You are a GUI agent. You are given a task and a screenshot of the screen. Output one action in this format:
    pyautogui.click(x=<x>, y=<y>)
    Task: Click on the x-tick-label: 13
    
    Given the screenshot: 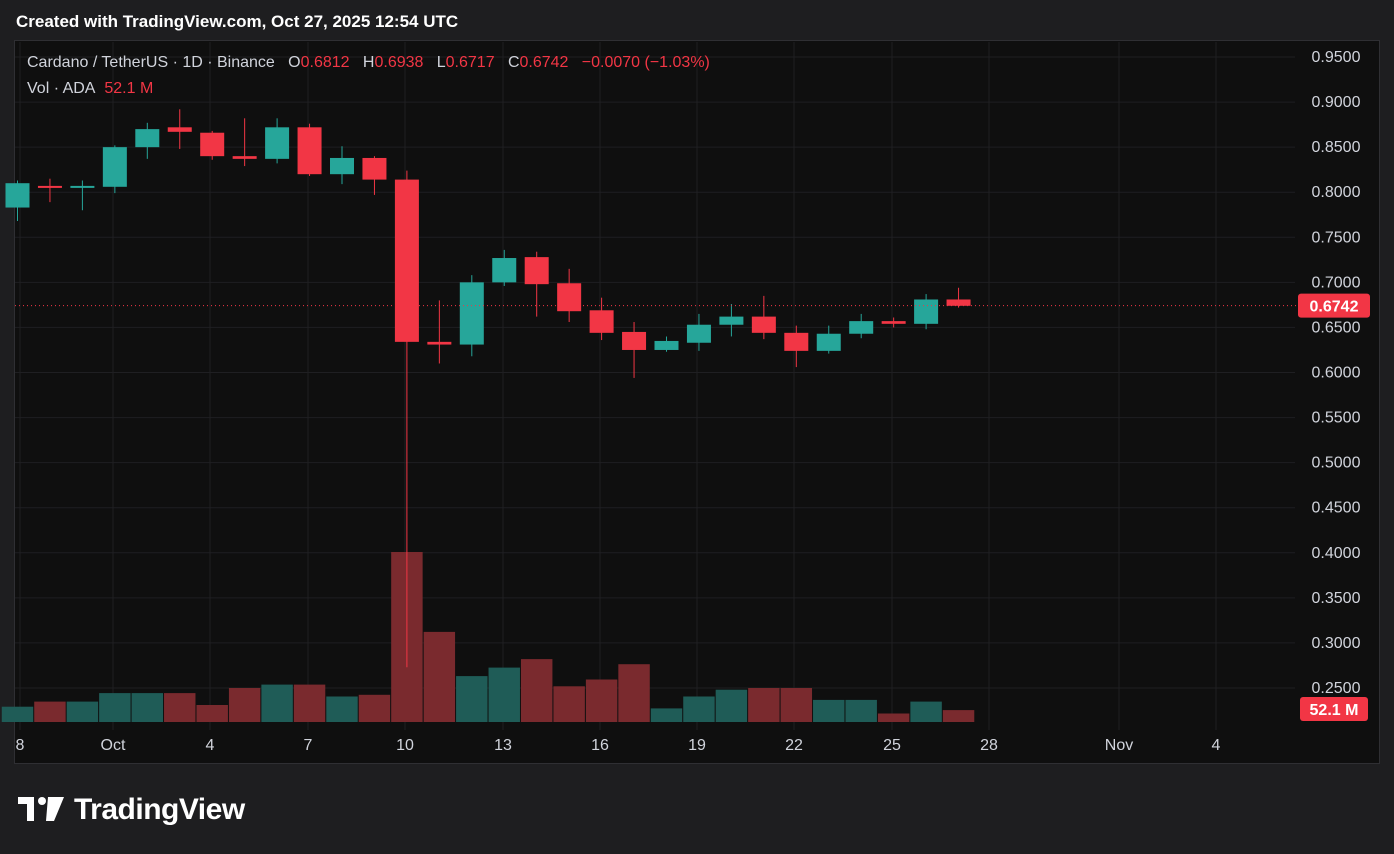 What is the action you would take?
    pyautogui.click(x=503, y=745)
    